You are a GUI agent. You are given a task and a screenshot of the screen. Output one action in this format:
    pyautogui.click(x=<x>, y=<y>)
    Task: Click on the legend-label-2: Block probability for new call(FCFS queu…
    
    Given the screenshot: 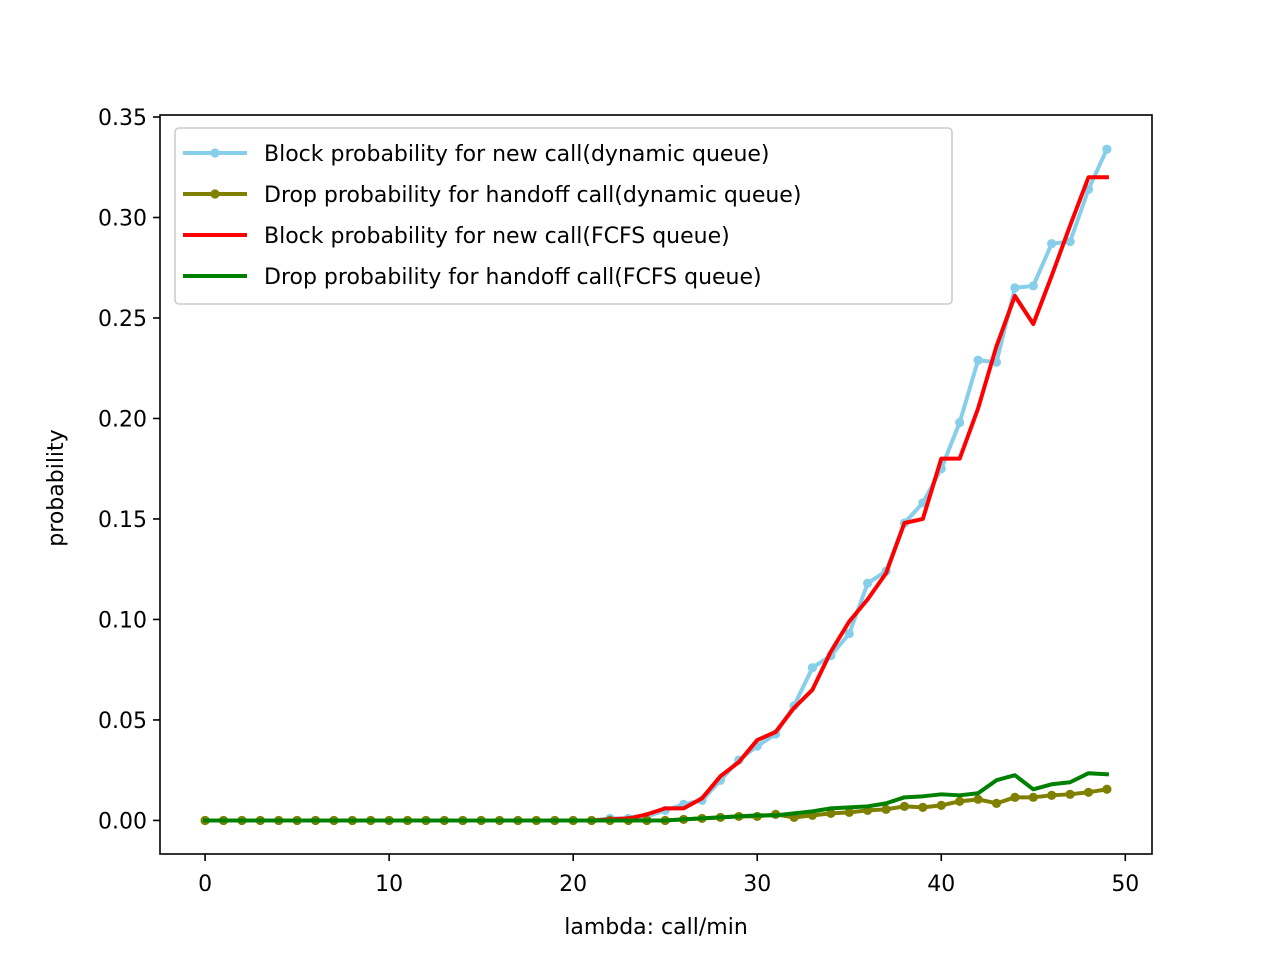 What is the action you would take?
    pyautogui.click(x=497, y=236)
    